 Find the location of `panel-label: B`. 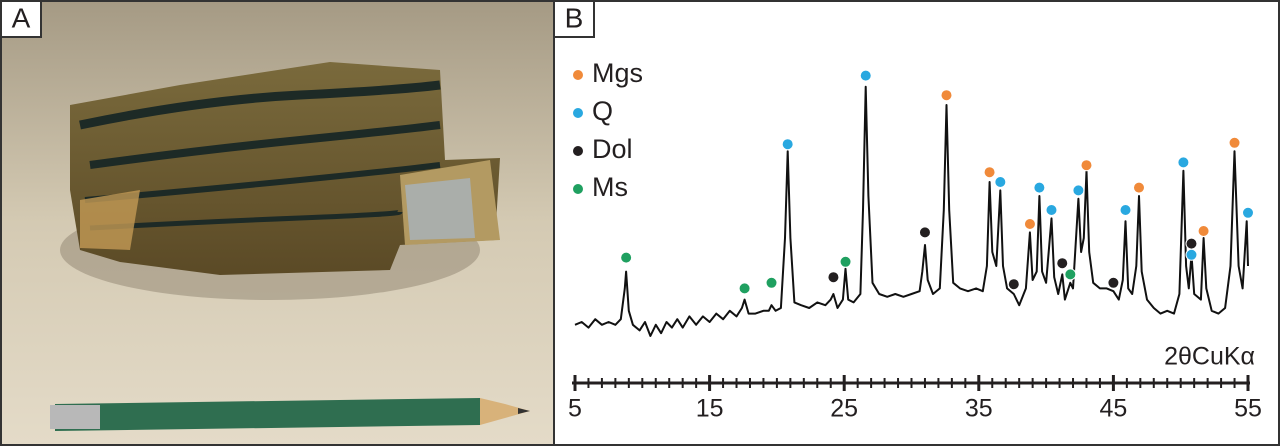

panel-label: B is located at coordinates (574, 17).